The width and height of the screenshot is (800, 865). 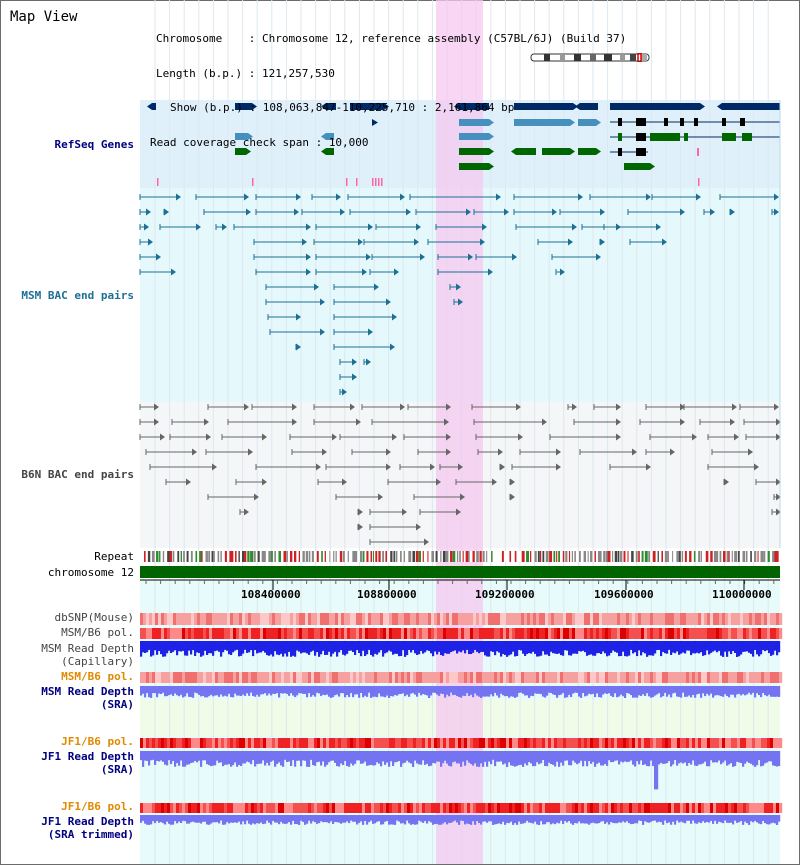 I want to click on b6n-bac-label: B6N BAC end pairs, so click(x=77, y=474).